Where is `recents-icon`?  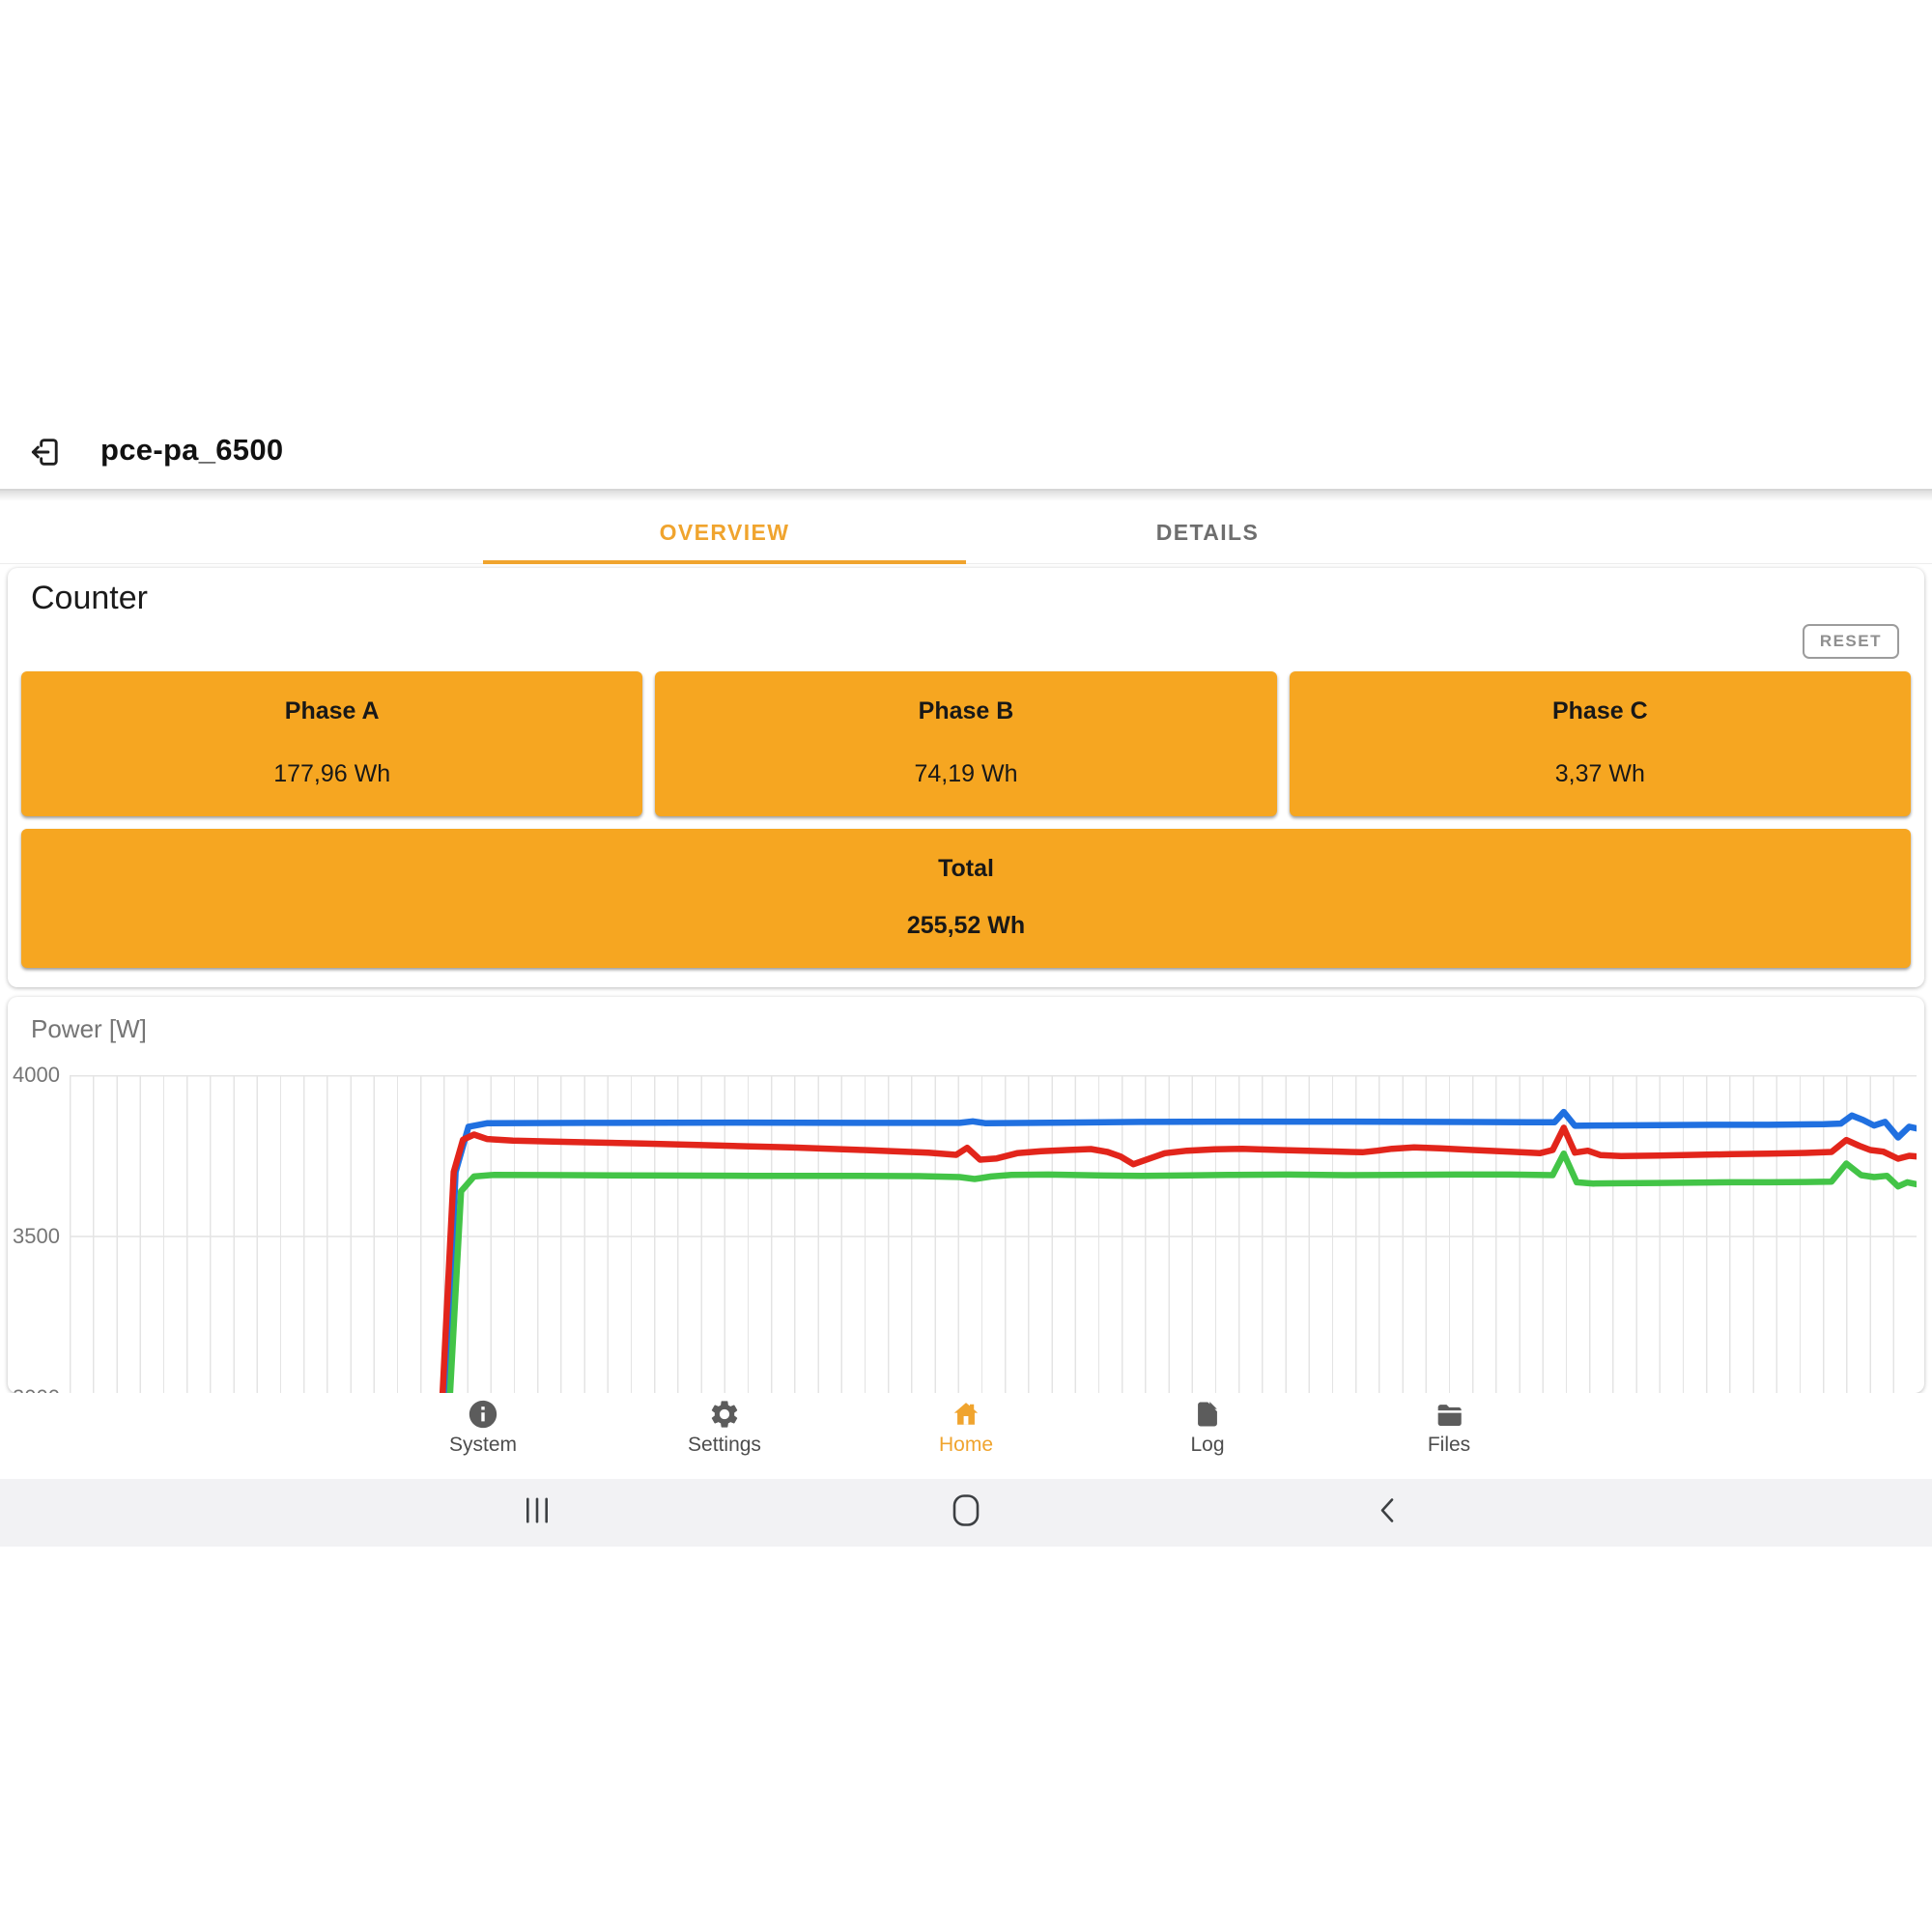 recents-icon is located at coordinates (537, 1513).